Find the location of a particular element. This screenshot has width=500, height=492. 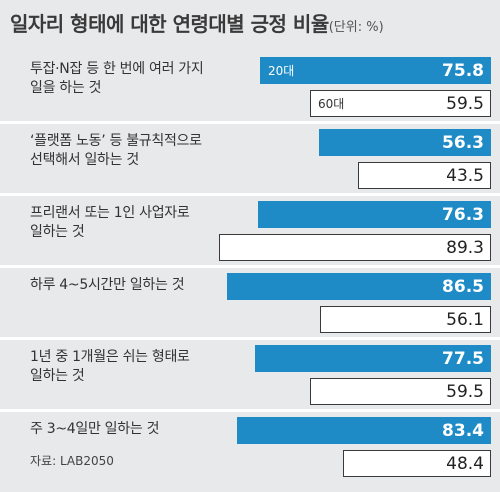

data-label: 89.3 is located at coordinates (465, 248).